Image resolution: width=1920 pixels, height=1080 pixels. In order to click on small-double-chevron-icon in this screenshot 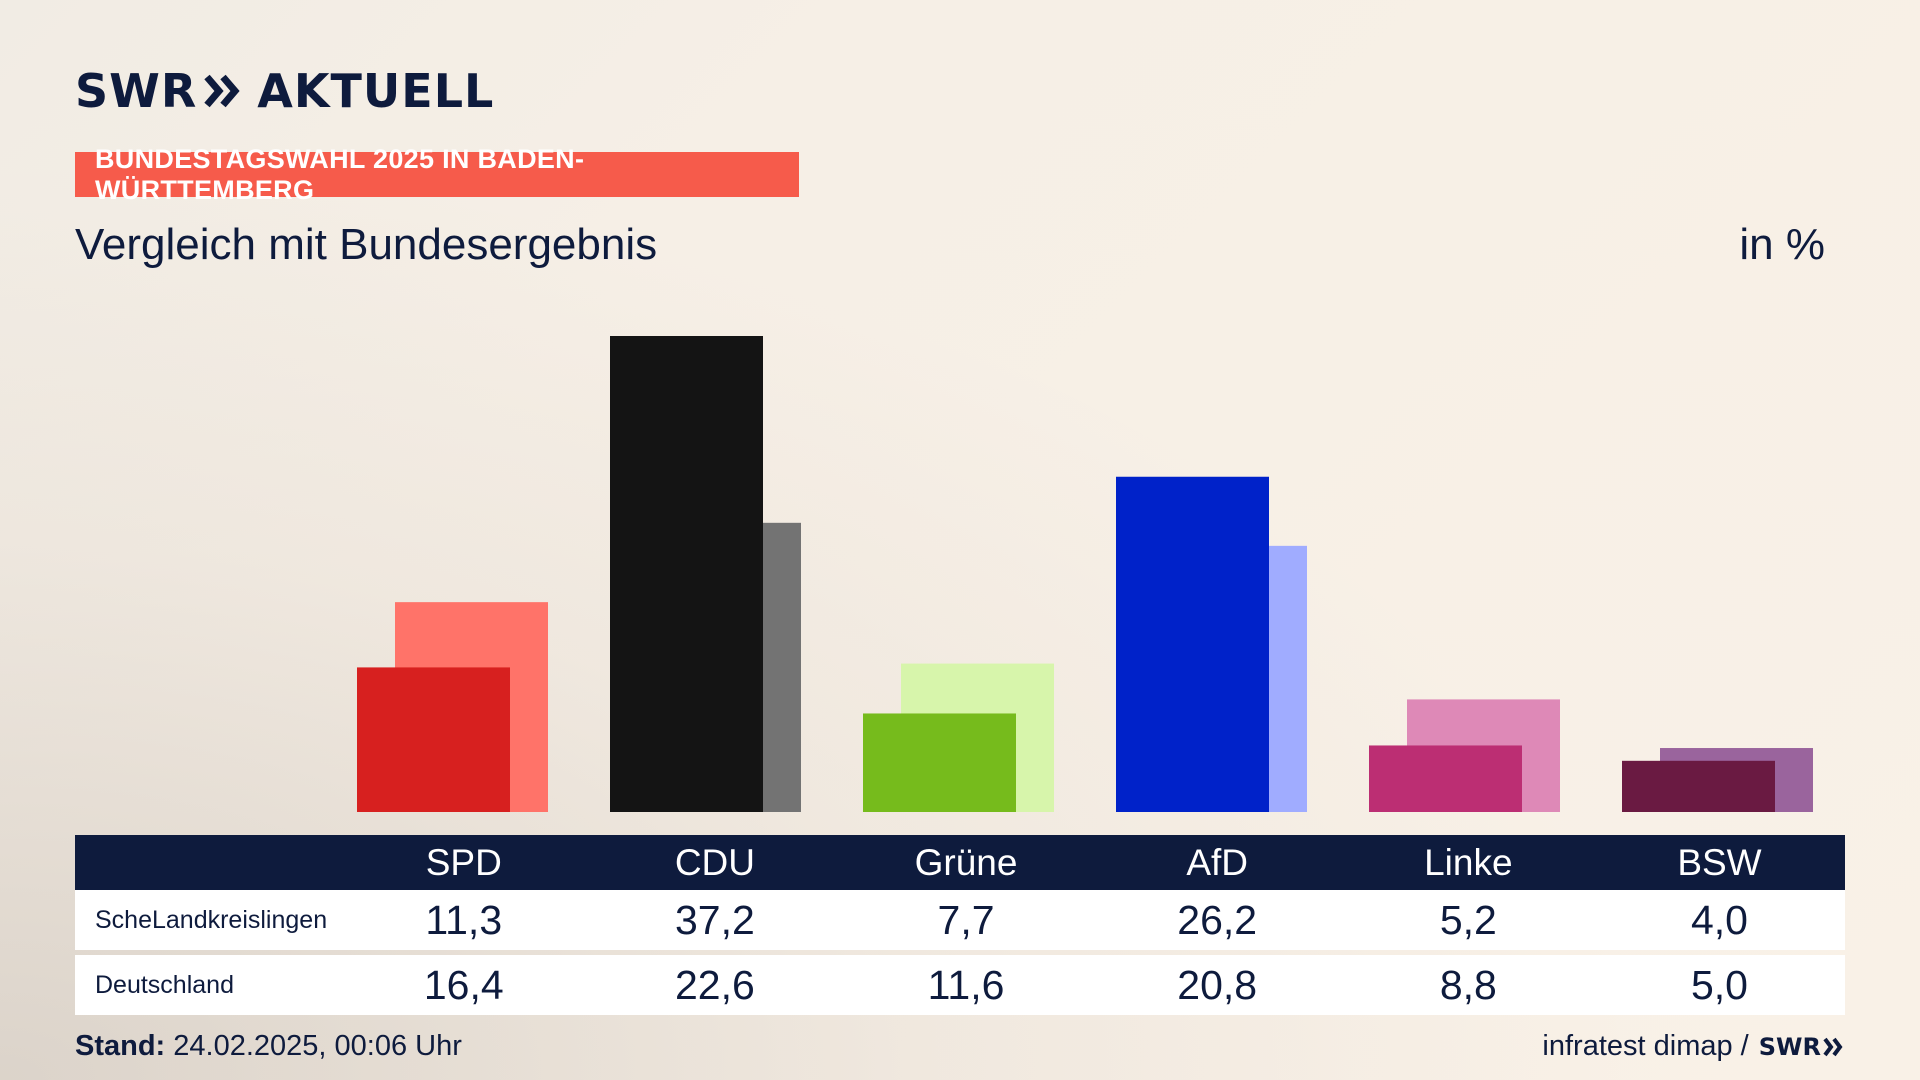, I will do `click(1833, 1046)`.